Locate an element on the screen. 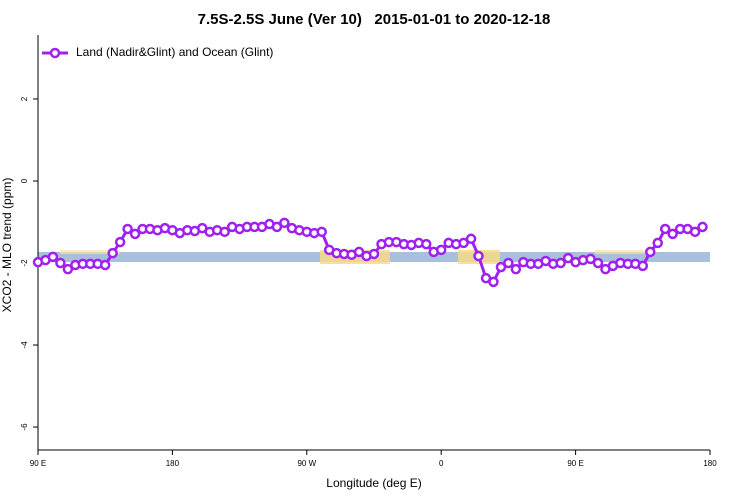 The height and width of the screenshot is (500, 750). y-tick-label: -2 is located at coordinates (24, 263).